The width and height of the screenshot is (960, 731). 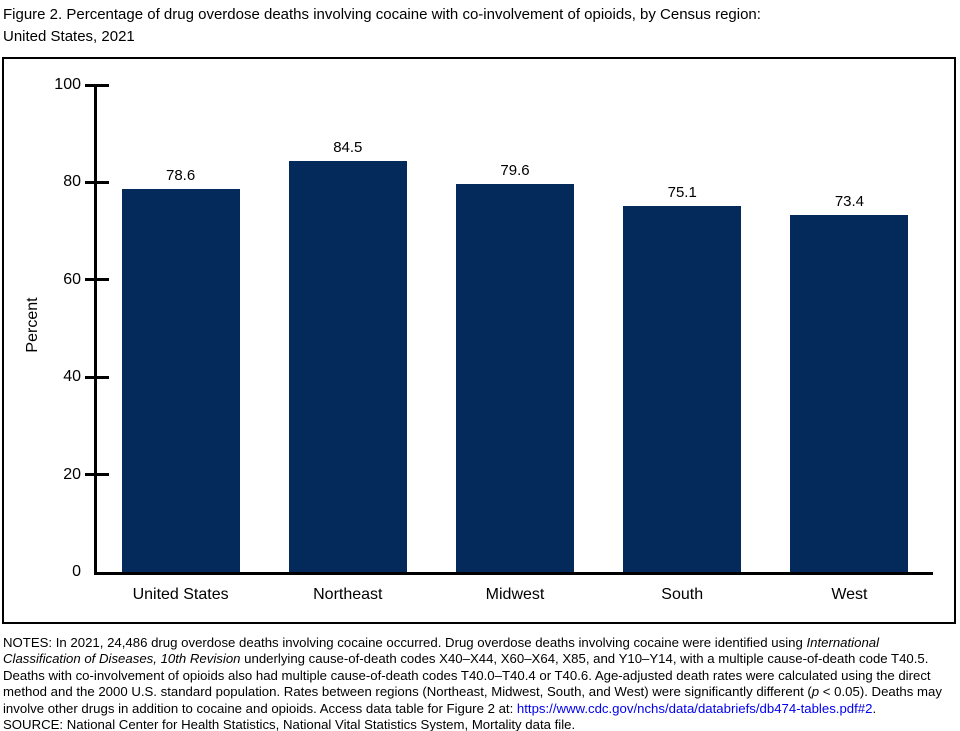 What do you see at coordinates (348, 147) in the screenshot?
I see `bar-value-label: 84.5` at bounding box center [348, 147].